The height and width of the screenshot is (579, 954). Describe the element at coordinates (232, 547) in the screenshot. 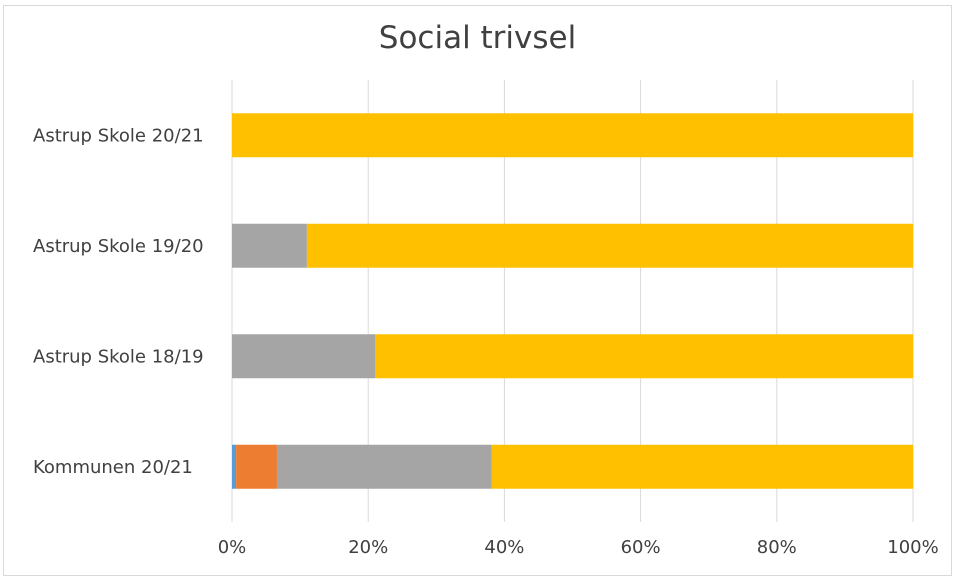

I see `x-tick-label: 0%` at that location.